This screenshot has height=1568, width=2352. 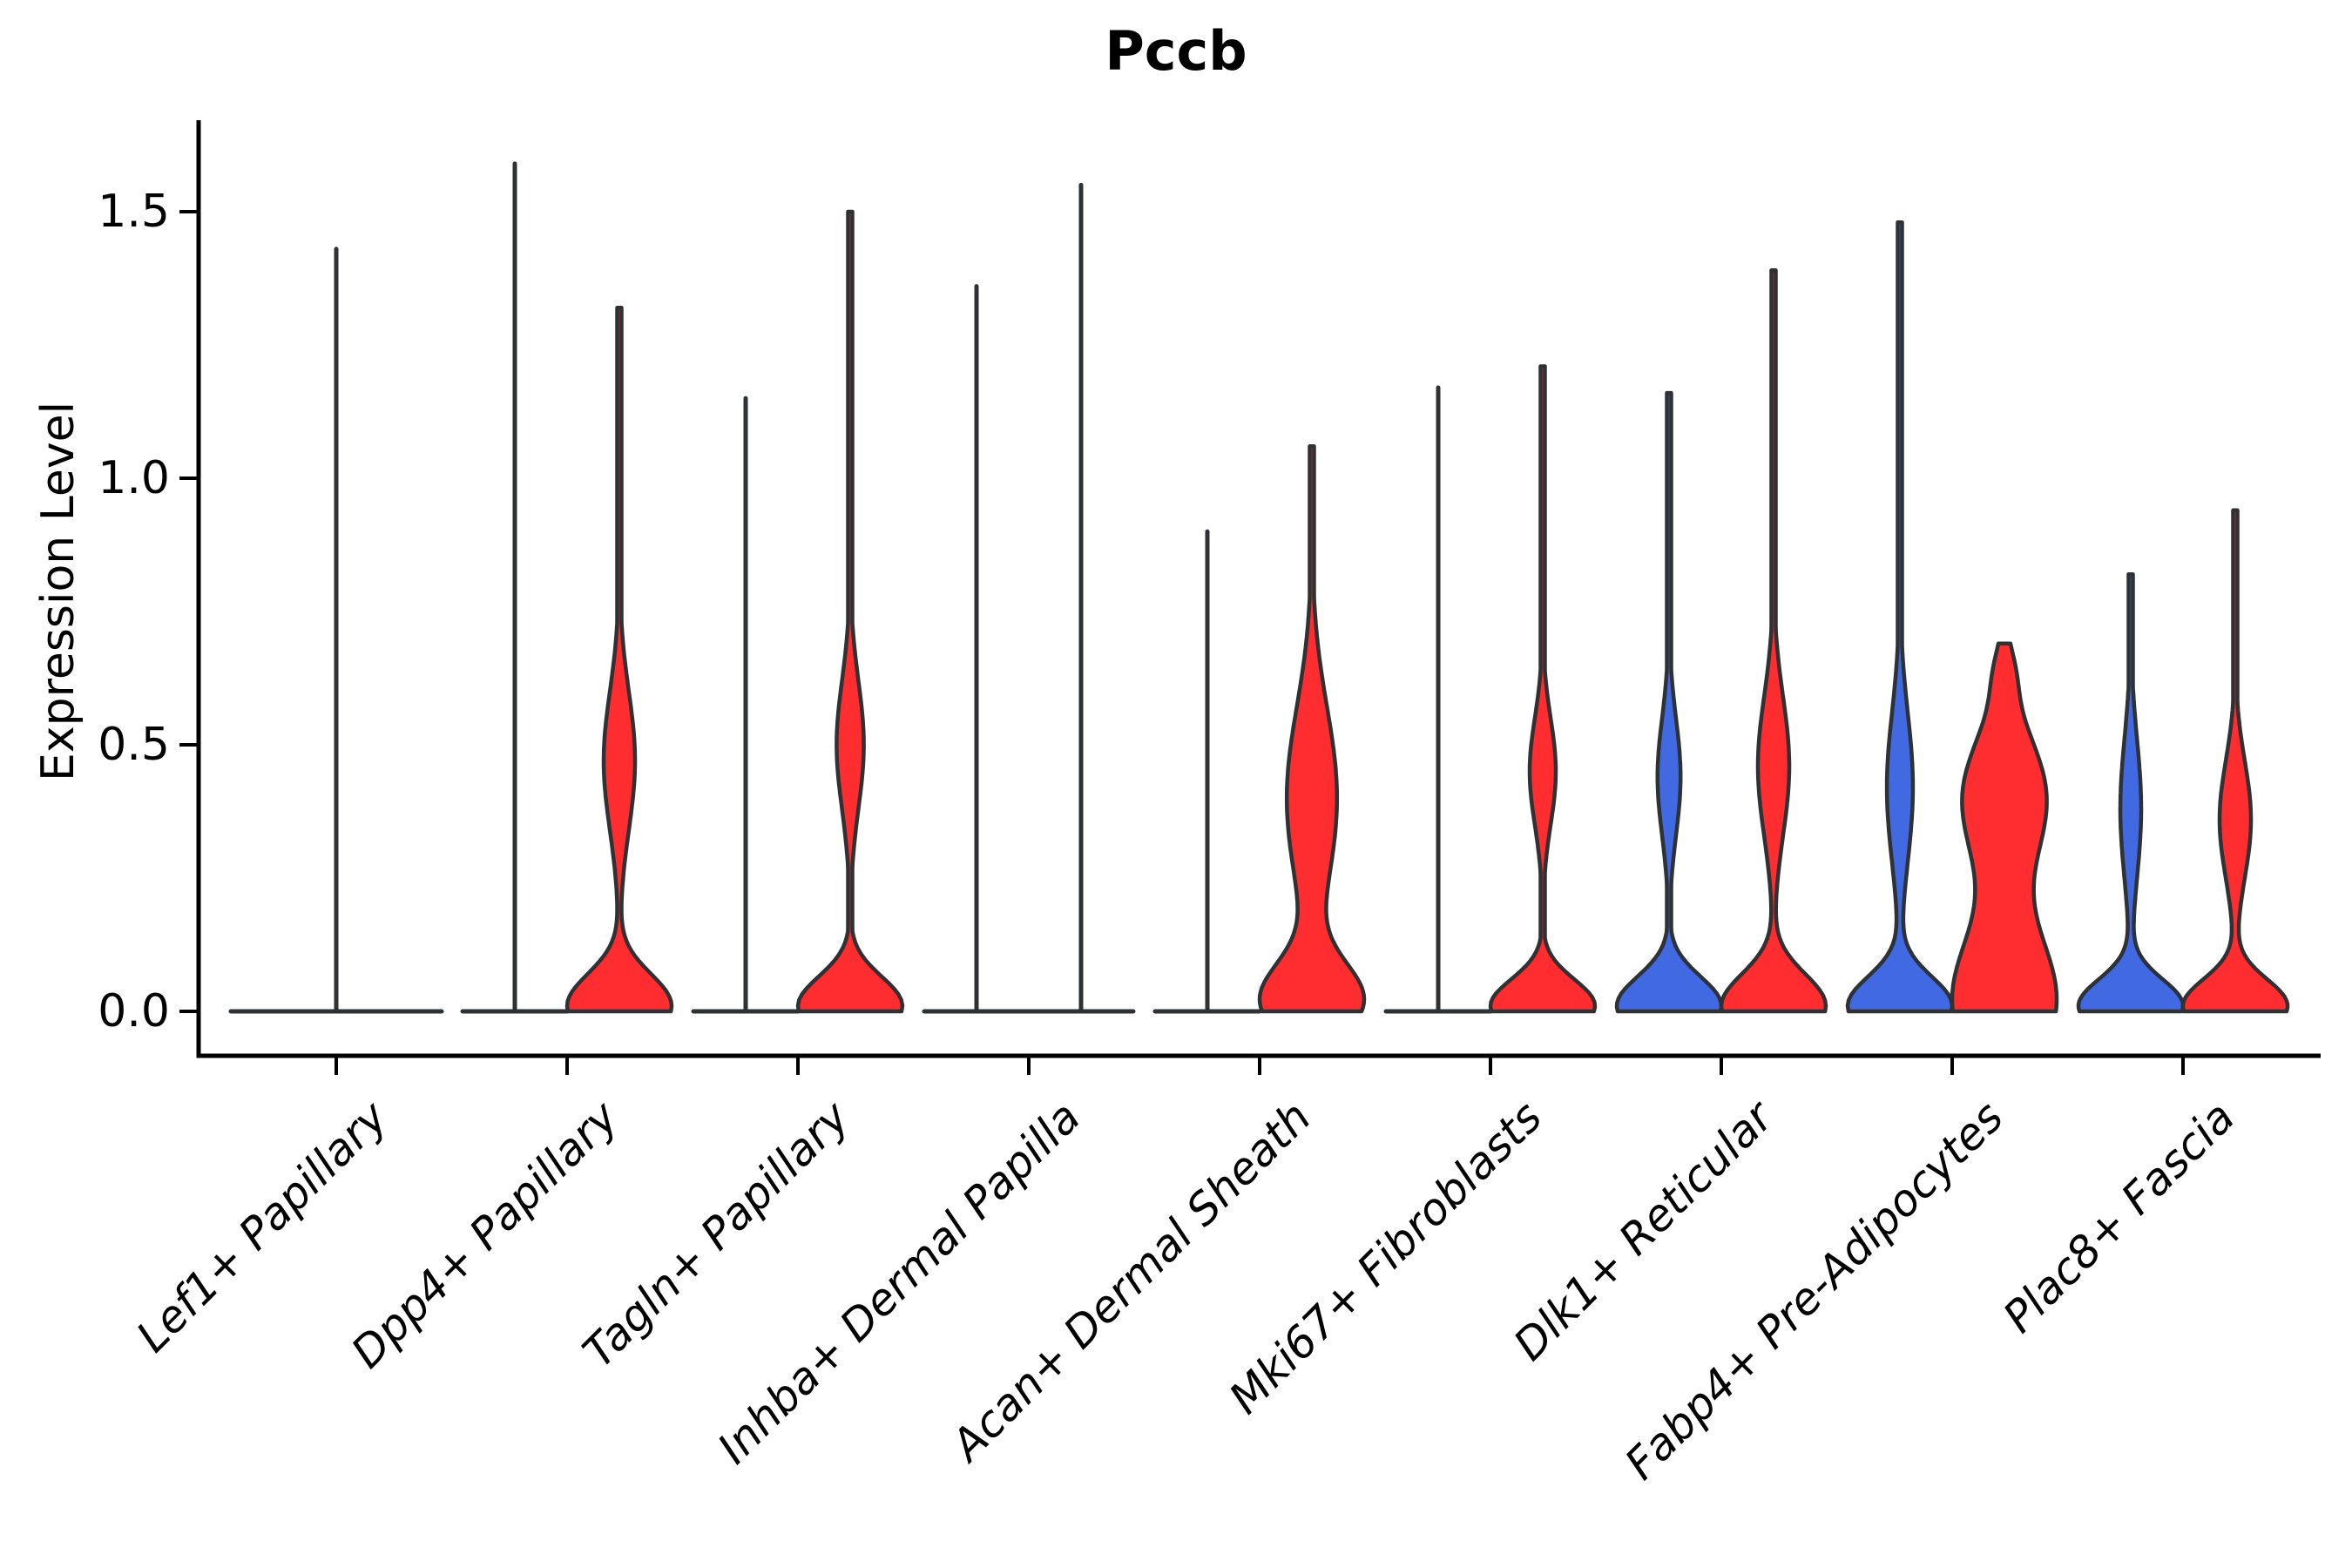 What do you see at coordinates (134, 212) in the screenshot?
I see `y-tick-label: 1.5` at bounding box center [134, 212].